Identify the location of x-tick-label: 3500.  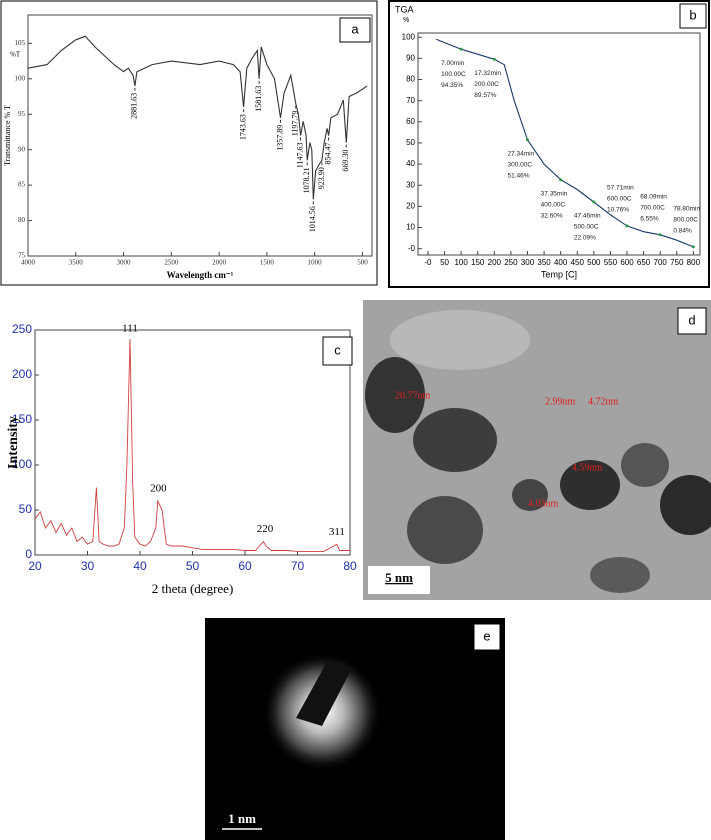
(76, 263).